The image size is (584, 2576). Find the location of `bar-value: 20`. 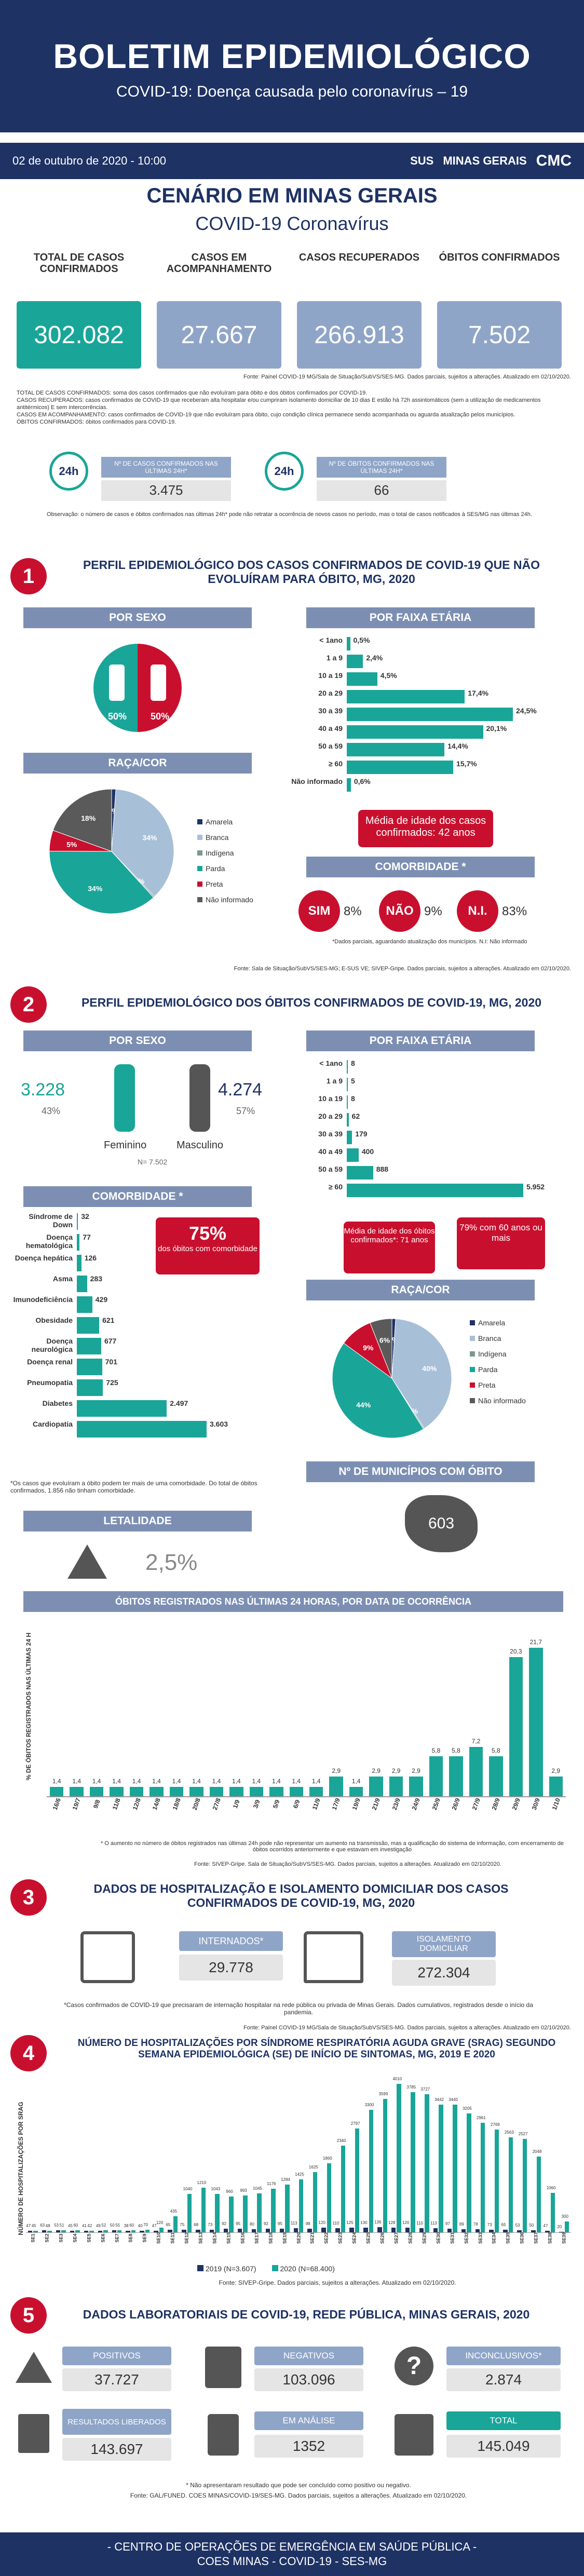

bar-value: 20 is located at coordinates (559, 2226).